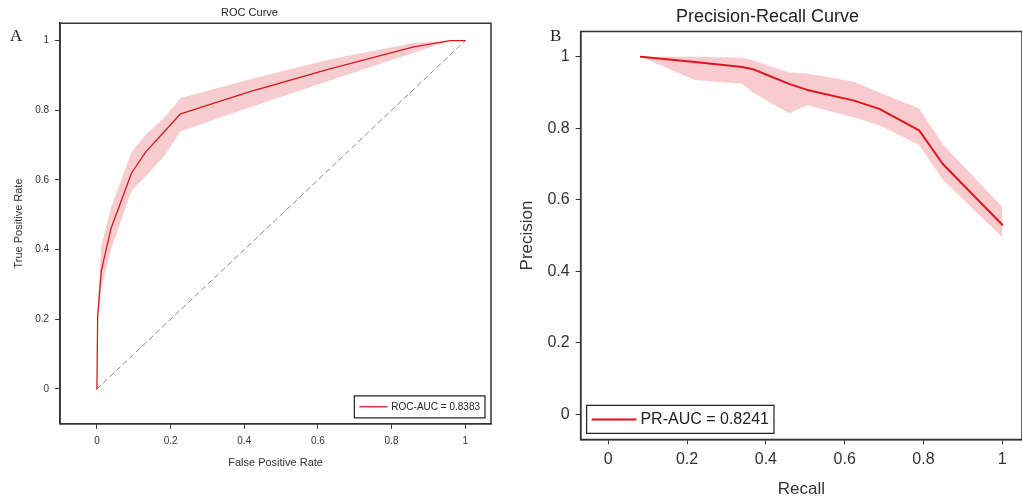 The image size is (1022, 504). What do you see at coordinates (767, 15) in the screenshot?
I see `chart-title: Precision-Recall Curve` at bounding box center [767, 15].